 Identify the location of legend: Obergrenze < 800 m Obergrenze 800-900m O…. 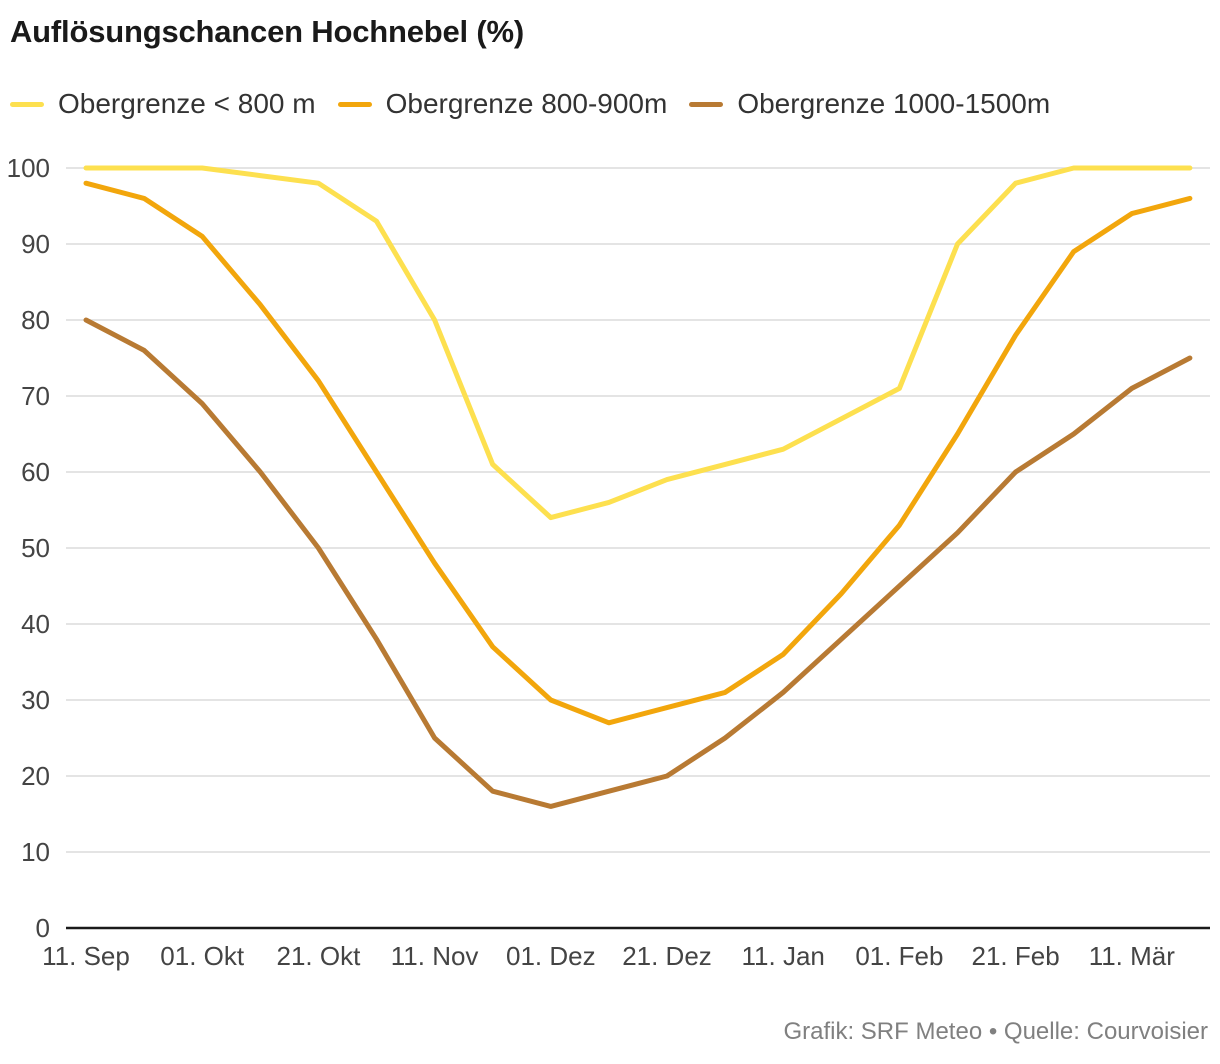
(541, 104).